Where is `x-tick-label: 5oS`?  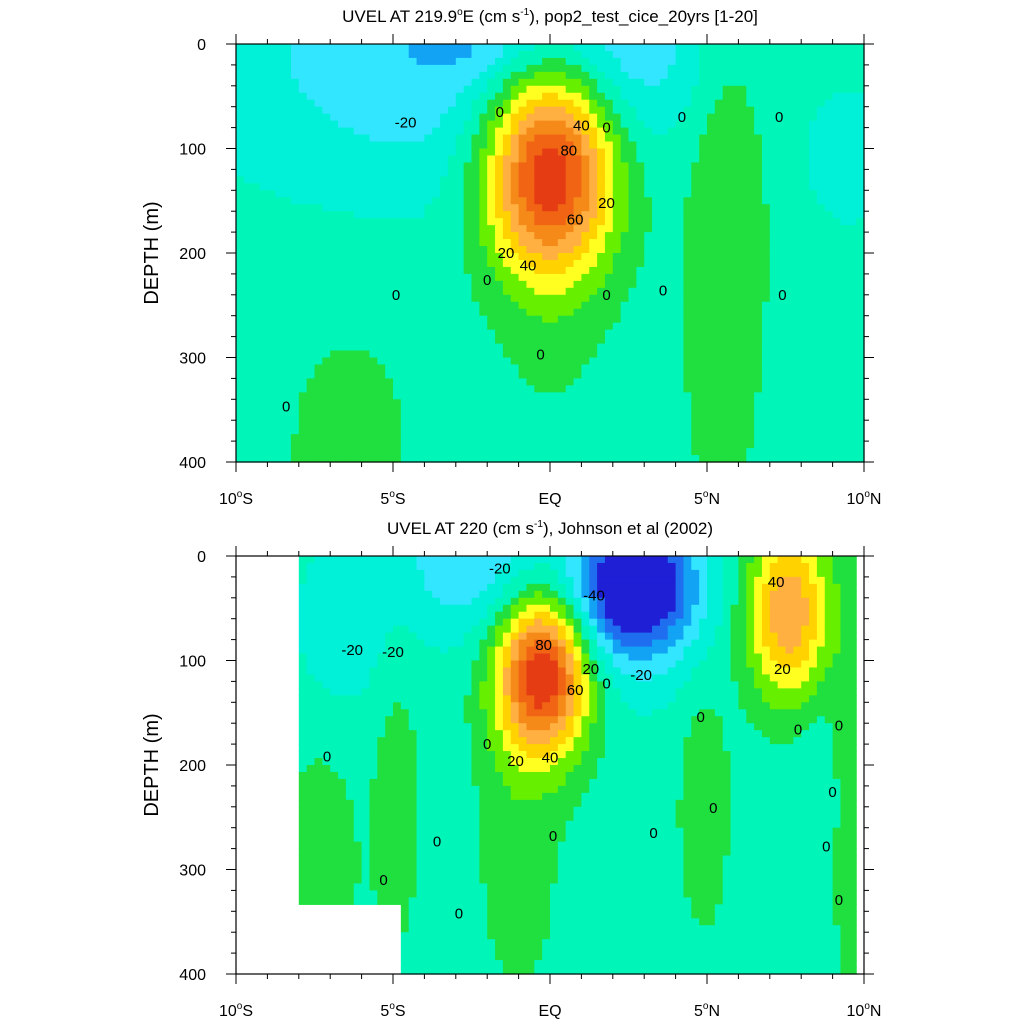
x-tick-label: 5oS is located at coordinates (392, 498).